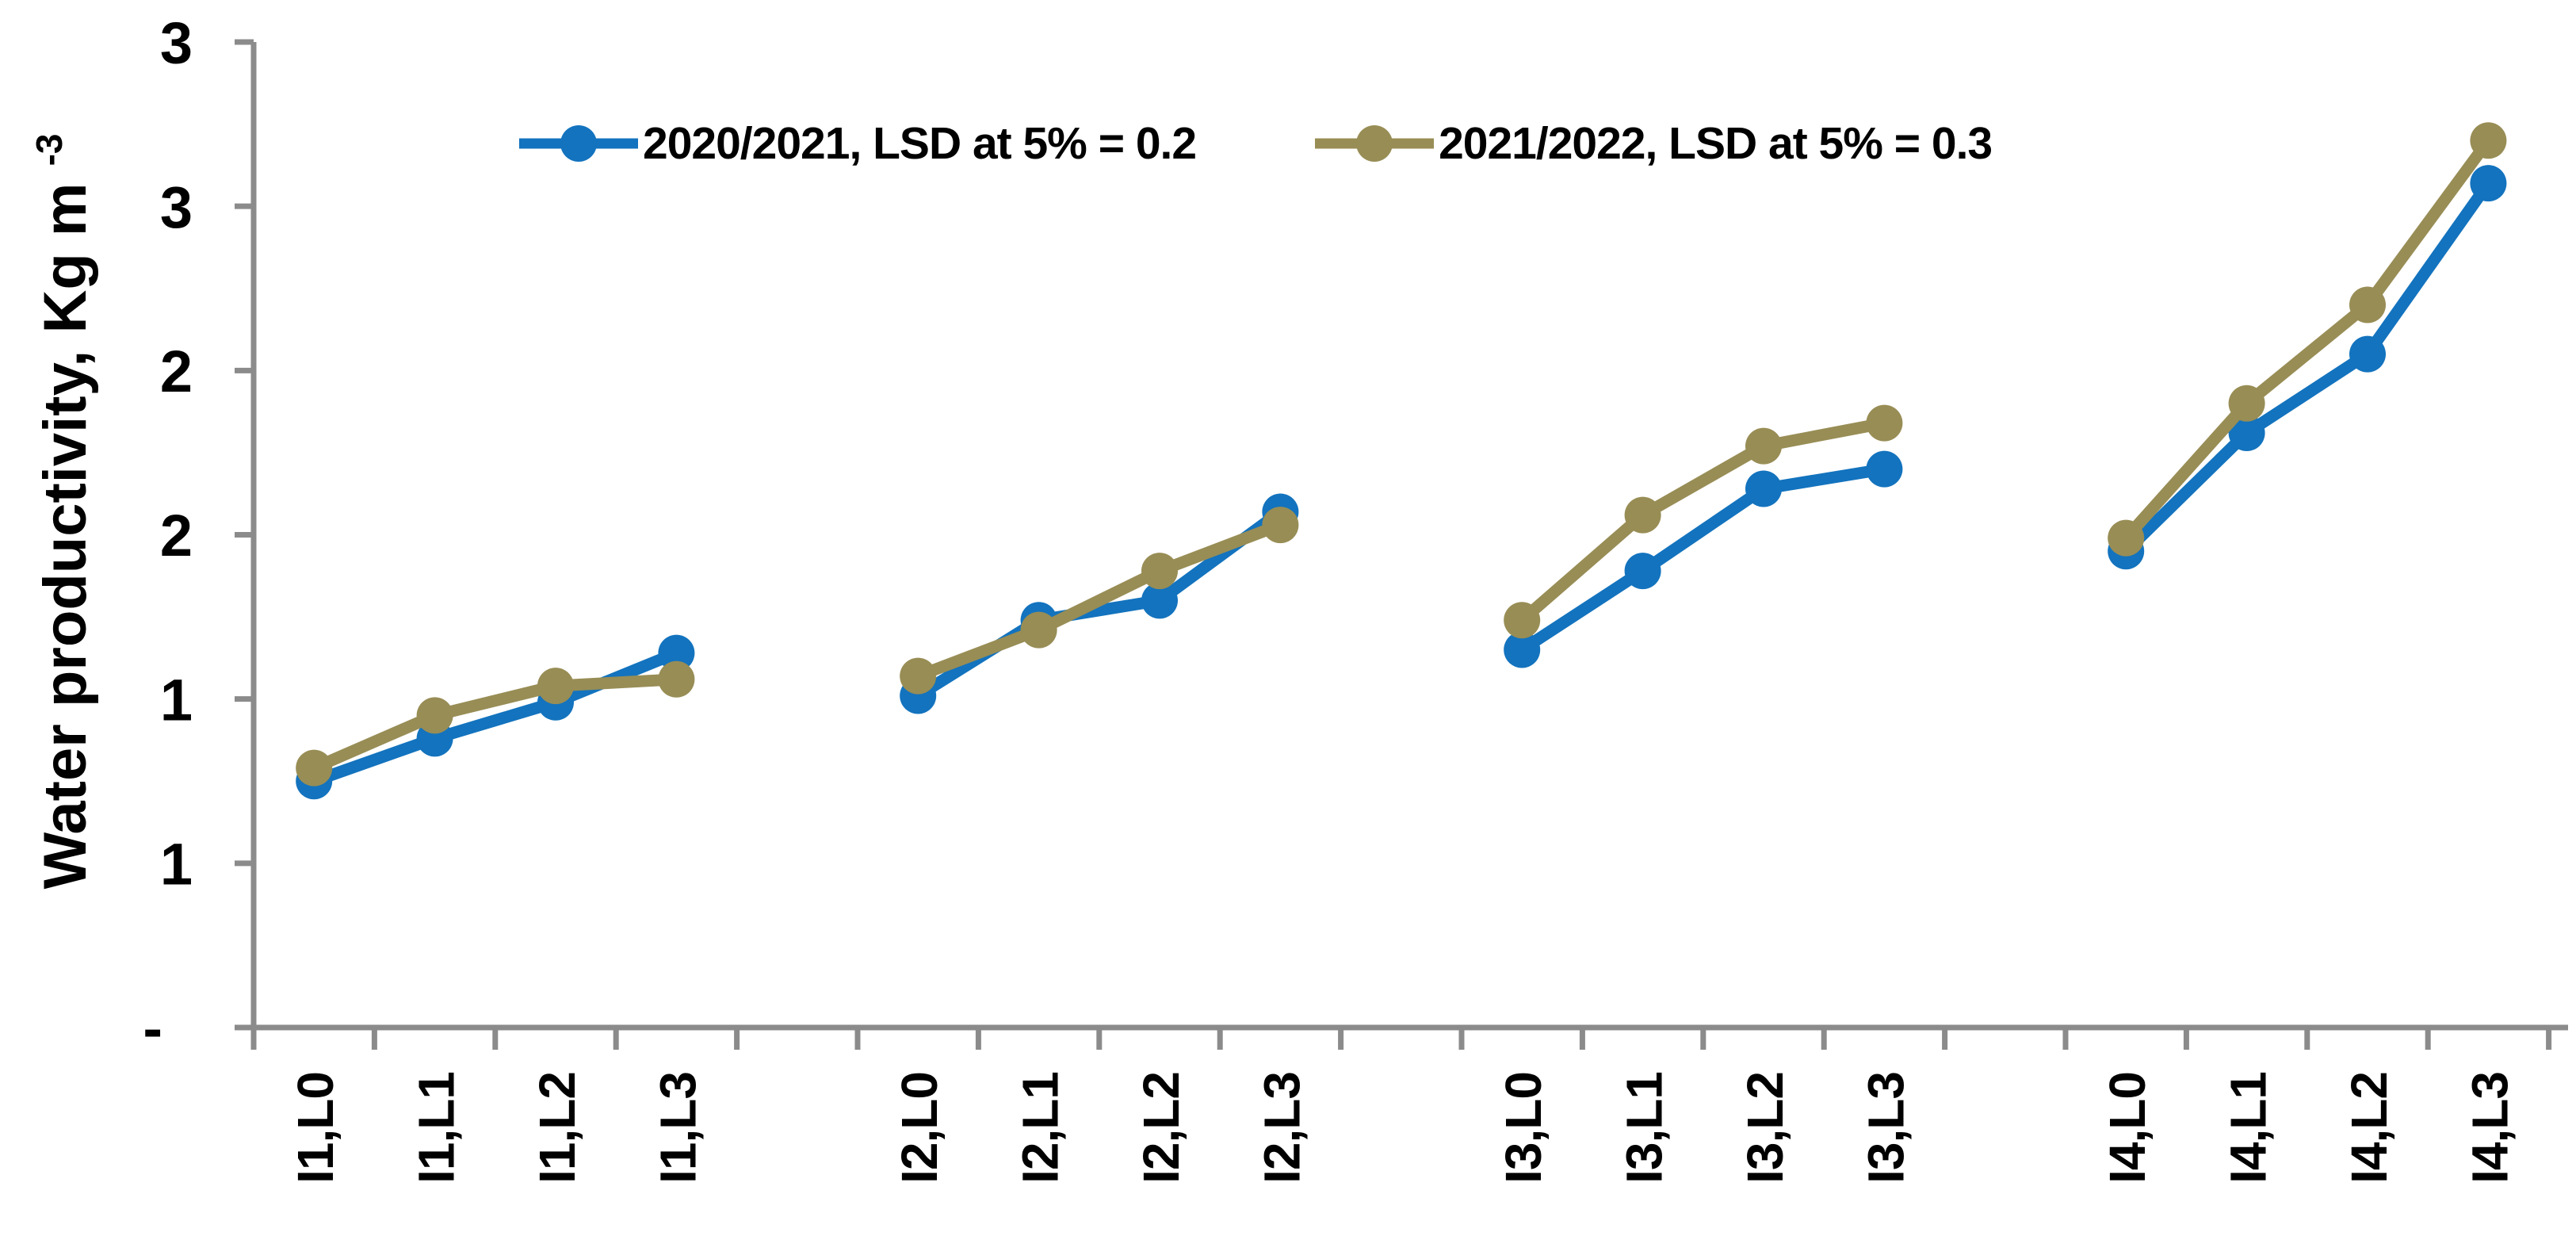 The image size is (2576, 1240). Describe the element at coordinates (1523, 1128) in the screenshot. I see `x-tick-label: I3,L0` at that location.